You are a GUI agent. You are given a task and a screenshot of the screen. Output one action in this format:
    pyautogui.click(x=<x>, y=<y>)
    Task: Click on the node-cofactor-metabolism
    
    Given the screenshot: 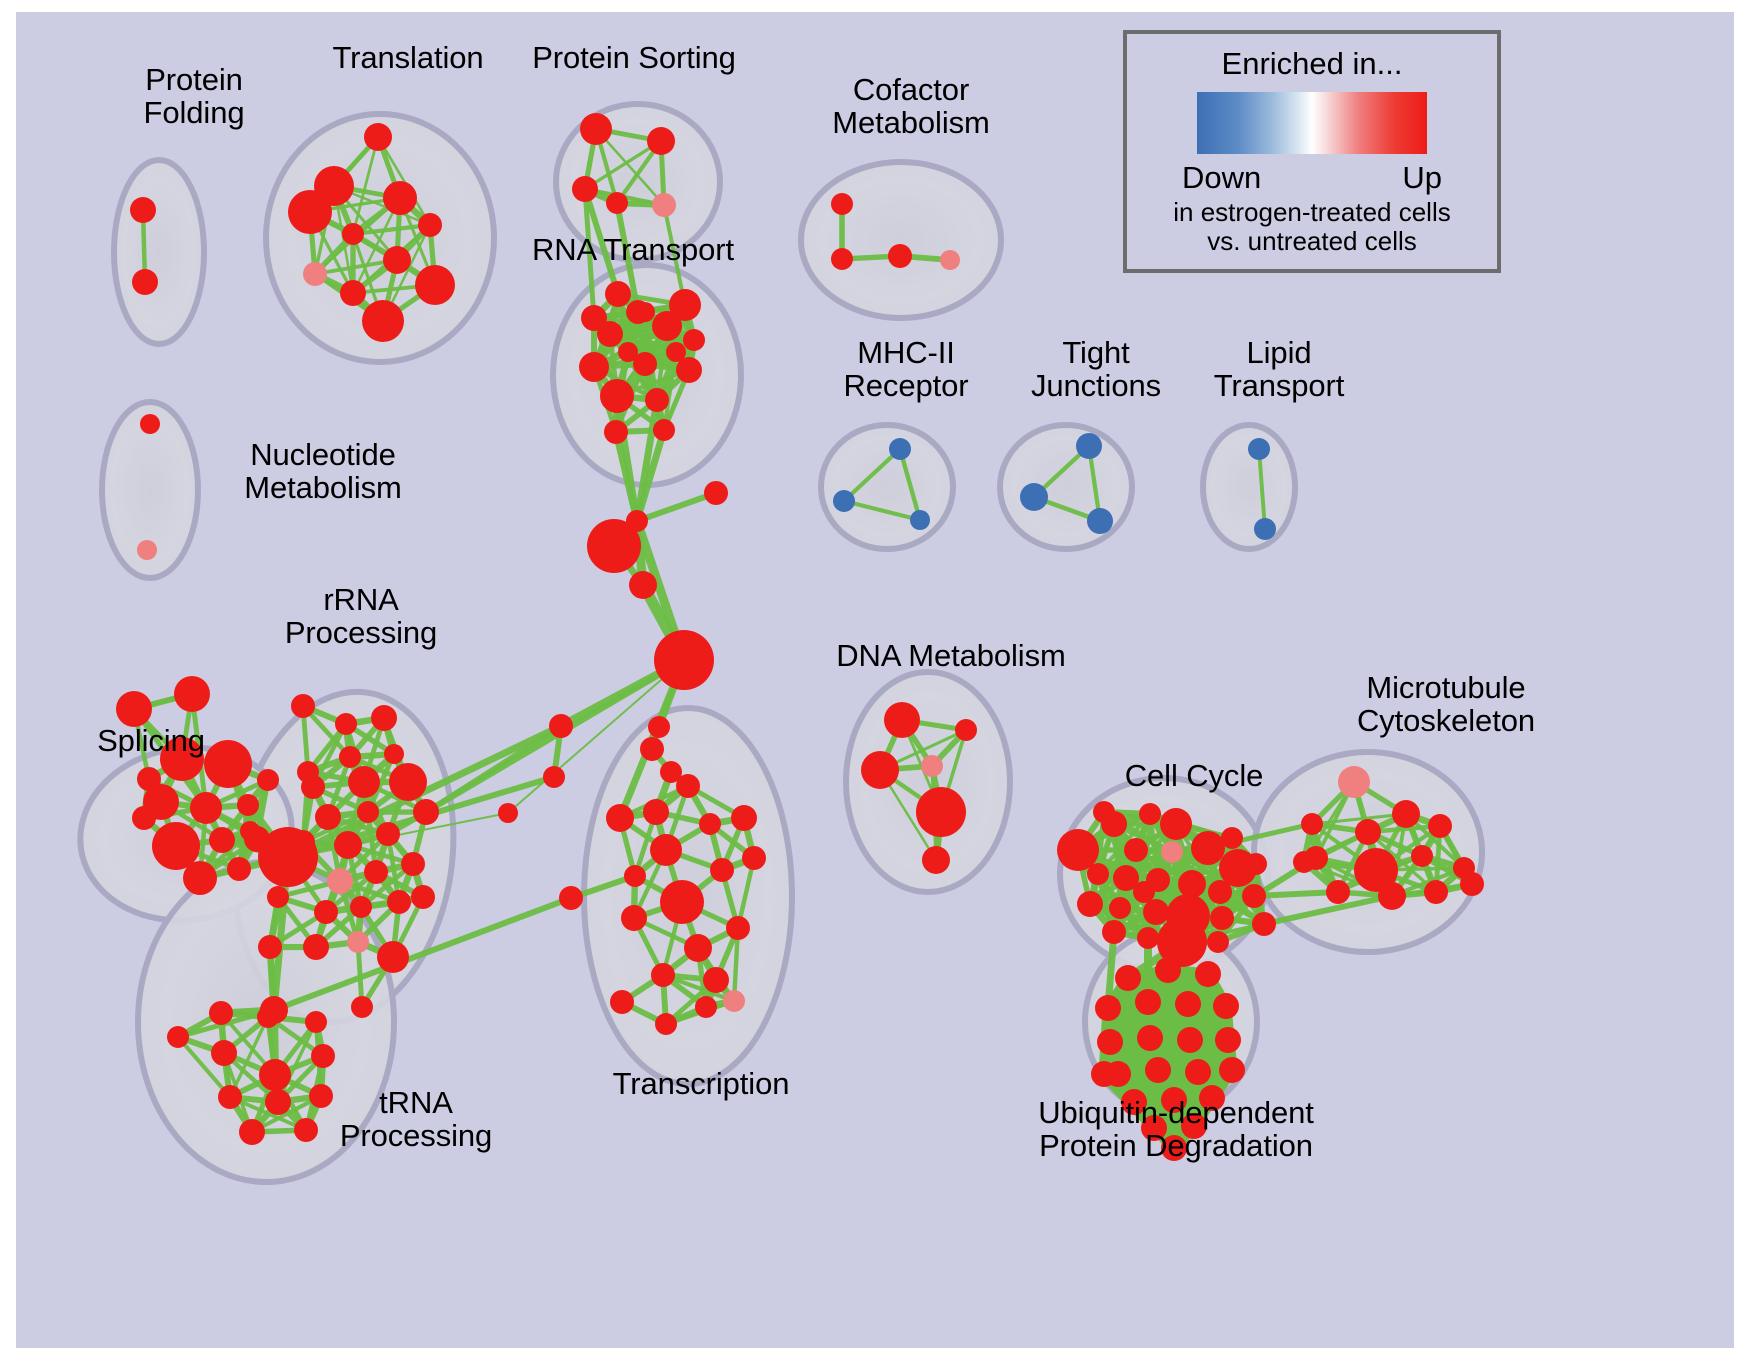 What is the action you would take?
    pyautogui.click(x=900, y=256)
    